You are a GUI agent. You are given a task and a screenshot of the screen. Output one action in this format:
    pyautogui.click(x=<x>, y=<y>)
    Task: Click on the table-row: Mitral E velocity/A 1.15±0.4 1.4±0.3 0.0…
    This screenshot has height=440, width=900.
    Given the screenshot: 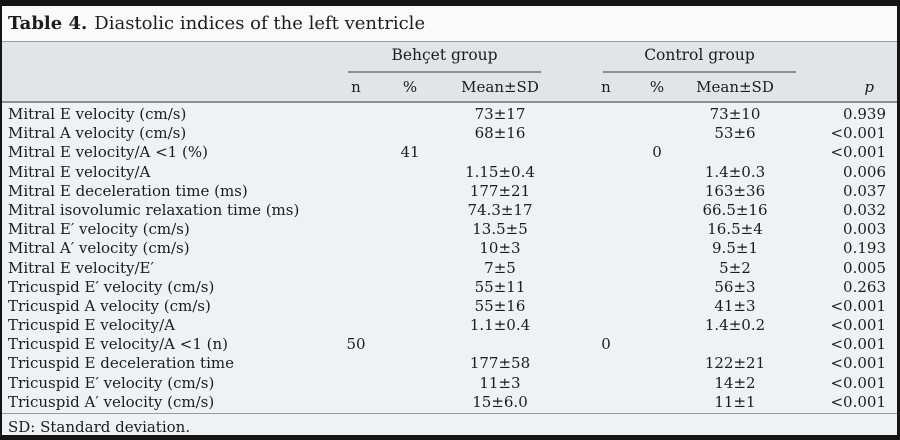 What is the action you would take?
    pyautogui.click(x=449, y=172)
    